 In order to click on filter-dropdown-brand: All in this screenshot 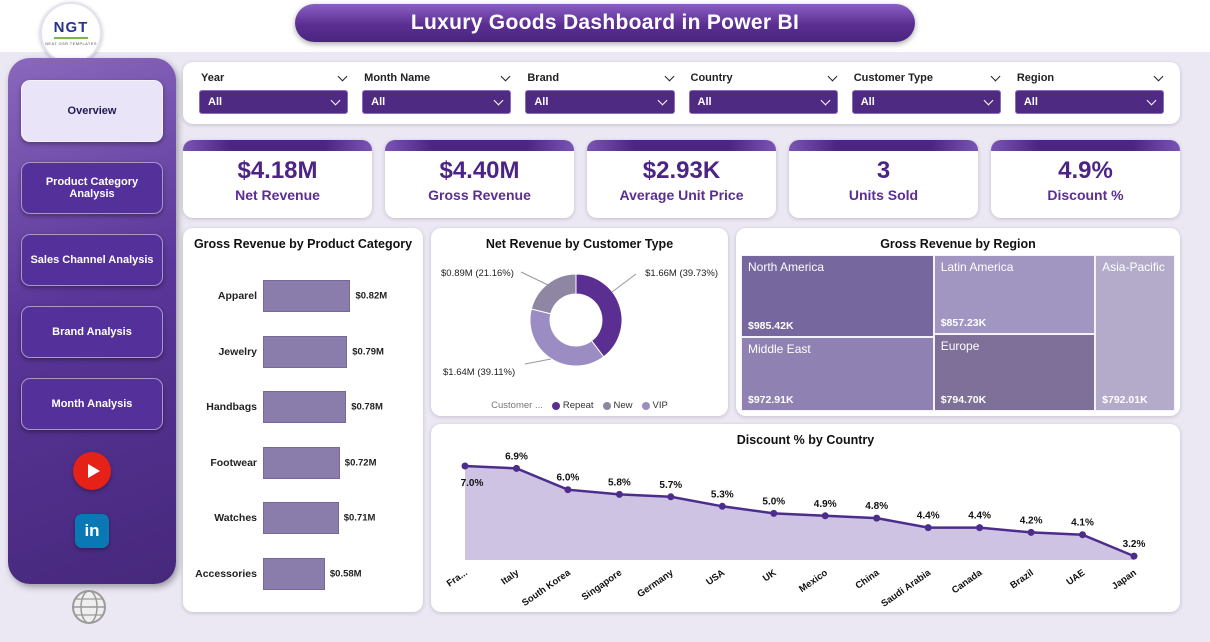, I will do `click(600, 102)`.